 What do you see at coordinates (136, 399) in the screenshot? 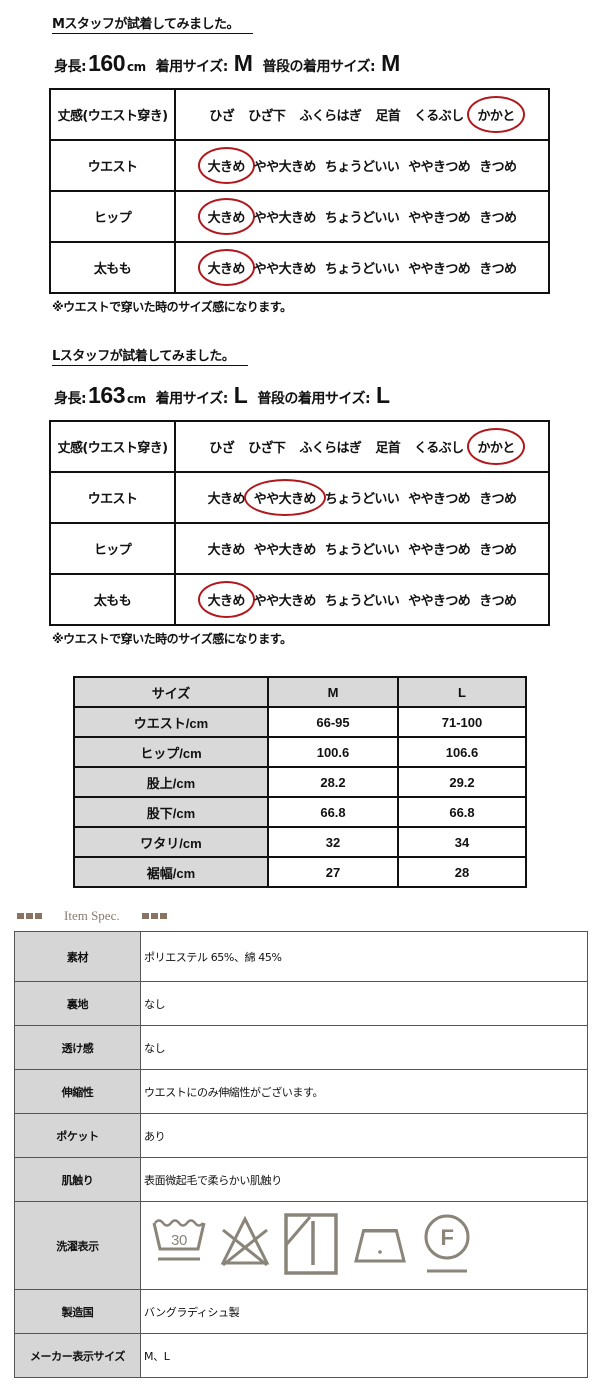
I see `stat-height-unit: cm` at bounding box center [136, 399].